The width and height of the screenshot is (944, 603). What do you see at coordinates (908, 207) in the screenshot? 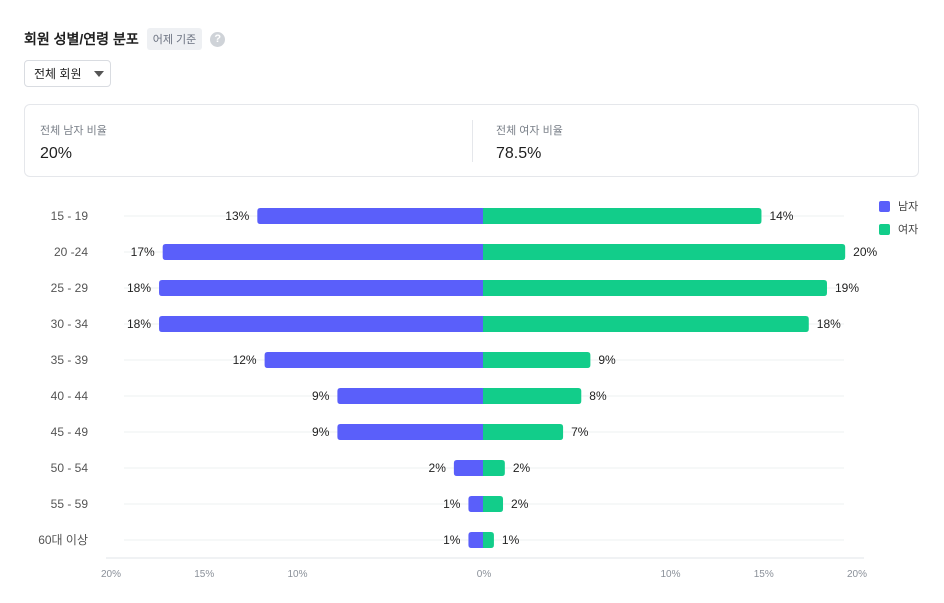
I see `legend-label-male: 남자` at bounding box center [908, 207].